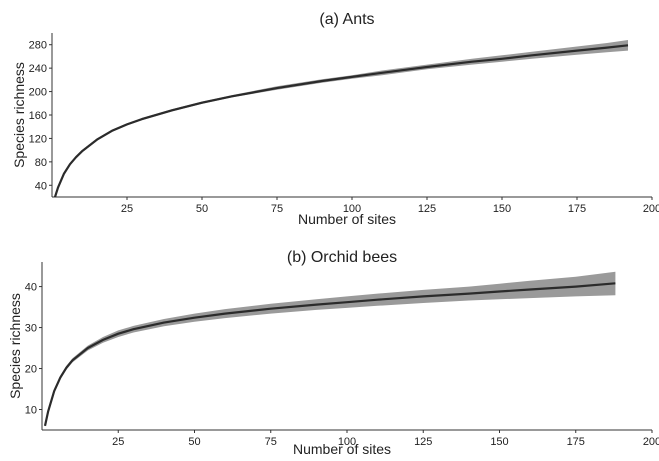 The width and height of the screenshot is (659, 461). What do you see at coordinates (38, 69) in the screenshot?
I see `y-tick-label: 240` at bounding box center [38, 69].